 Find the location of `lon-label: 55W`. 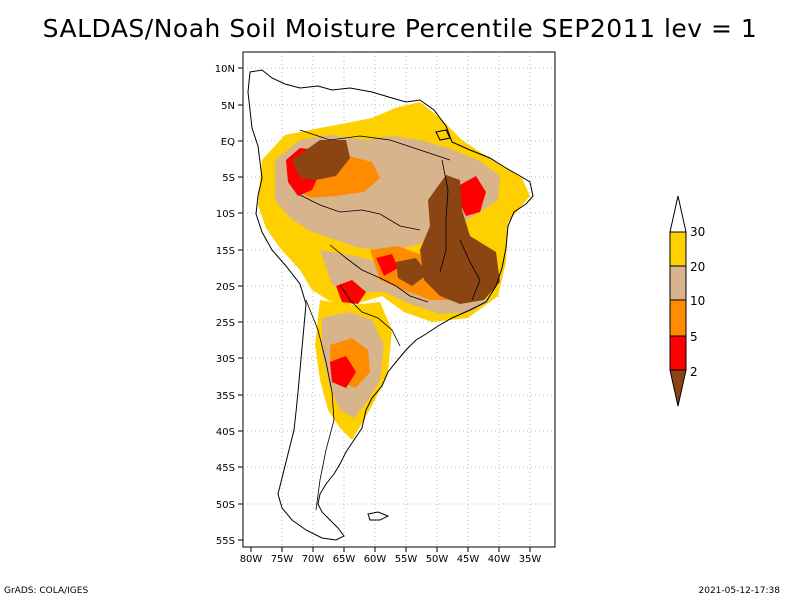

lon-label: 55W is located at coordinates (406, 559).